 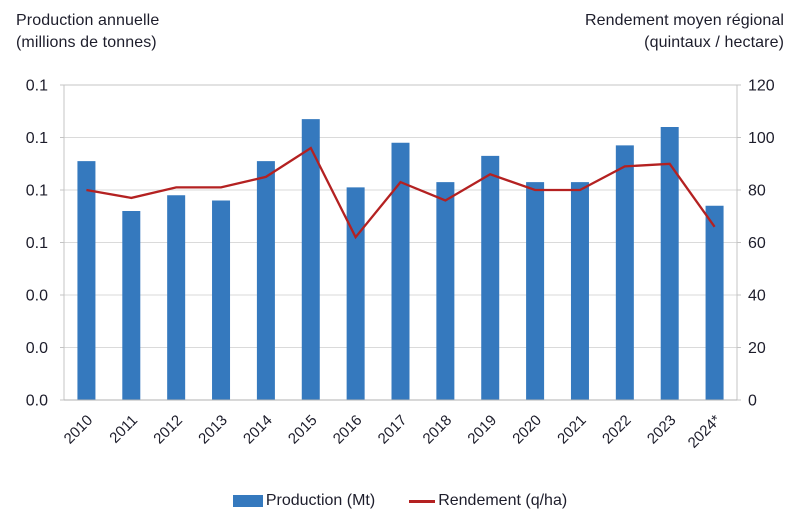 What do you see at coordinates (490, 277) in the screenshot?
I see `production-bar-2019` at bounding box center [490, 277].